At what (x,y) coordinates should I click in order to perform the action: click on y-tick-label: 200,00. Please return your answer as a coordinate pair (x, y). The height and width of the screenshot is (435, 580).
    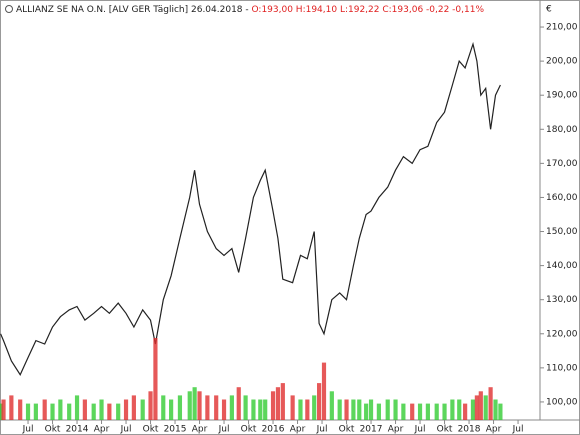
    Looking at the image, I should click on (562, 62).